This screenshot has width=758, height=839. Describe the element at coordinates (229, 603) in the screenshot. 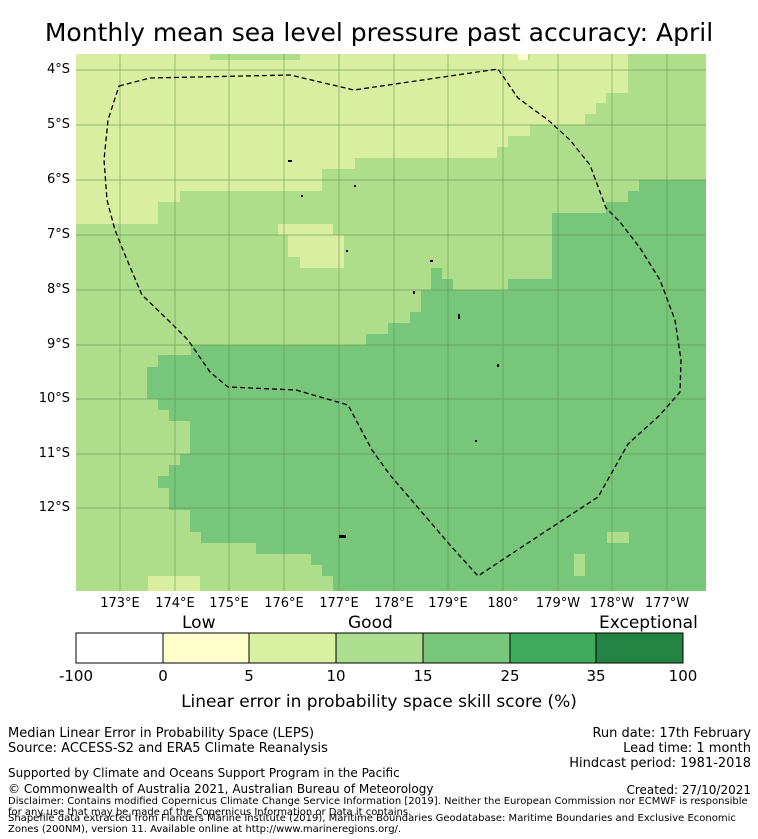

I see `lon-label-175e: 175°E` at that location.